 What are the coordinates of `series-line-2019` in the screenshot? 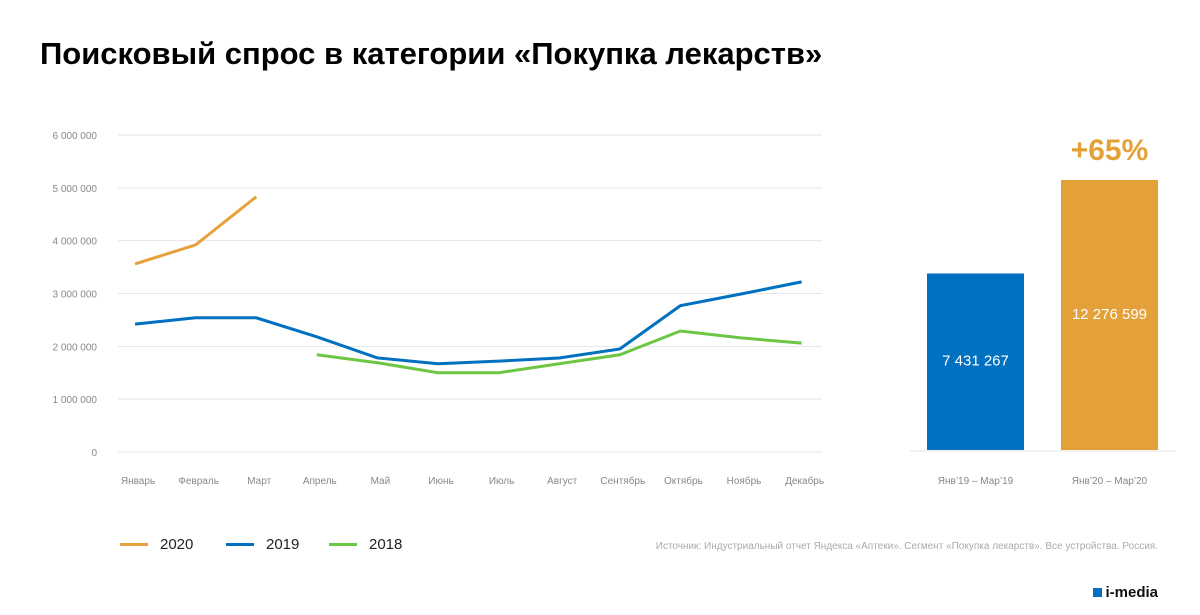 It's located at (468, 323).